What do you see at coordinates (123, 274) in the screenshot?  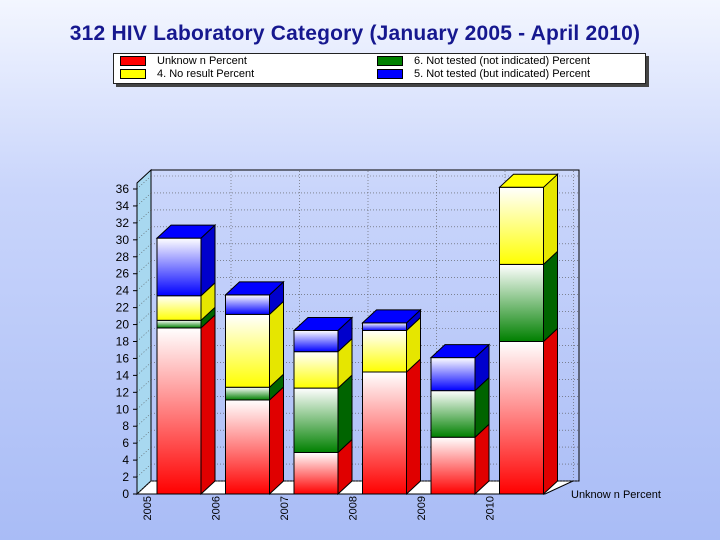 I see `y-tick-label: 26` at bounding box center [123, 274].